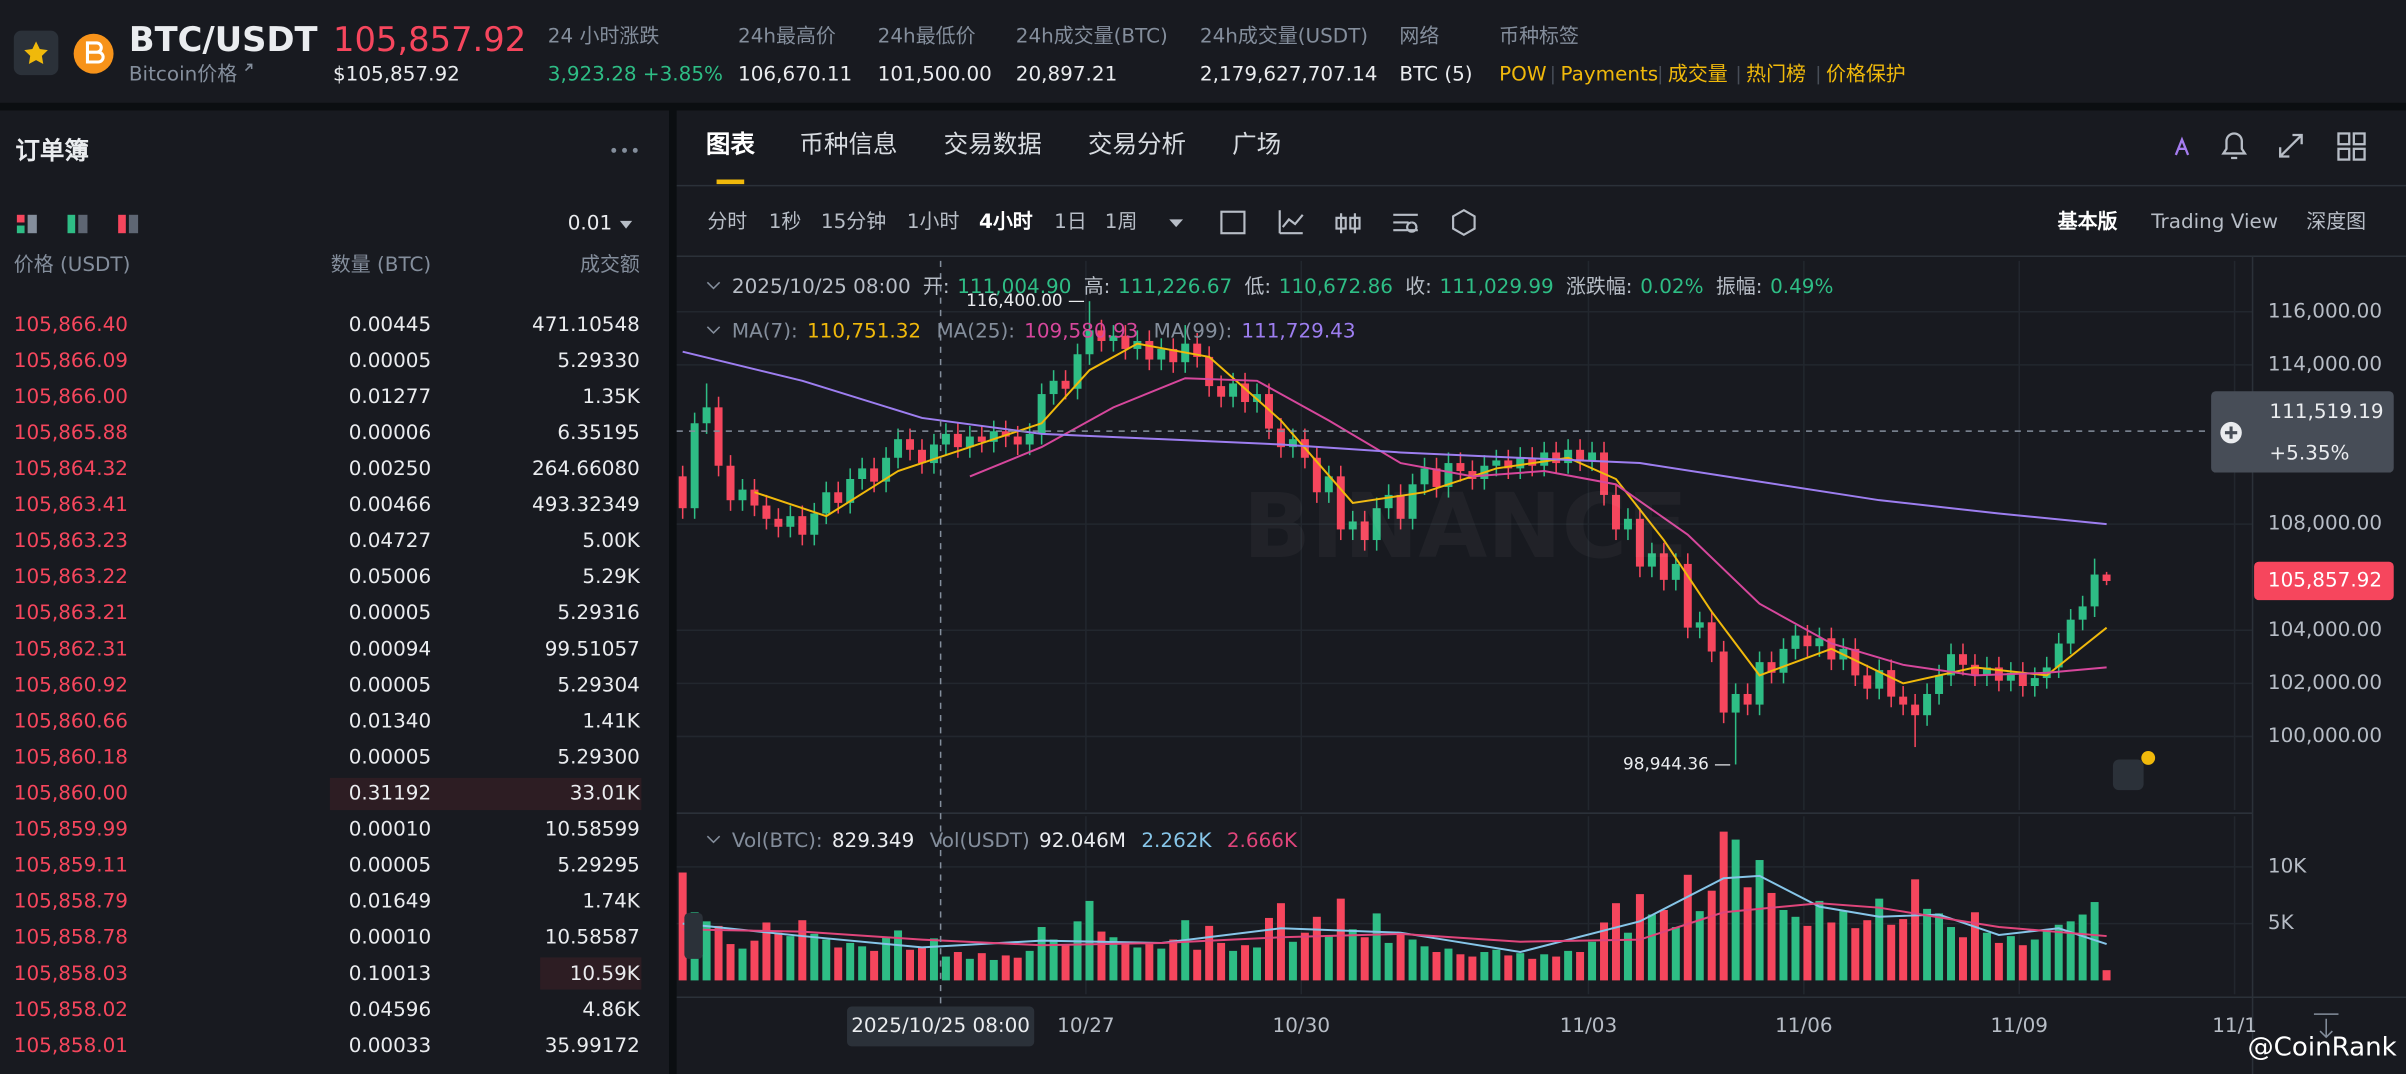 This screenshot has width=2406, height=1074. Describe the element at coordinates (2231, 432) in the screenshot. I see `plus-glyph` at that location.